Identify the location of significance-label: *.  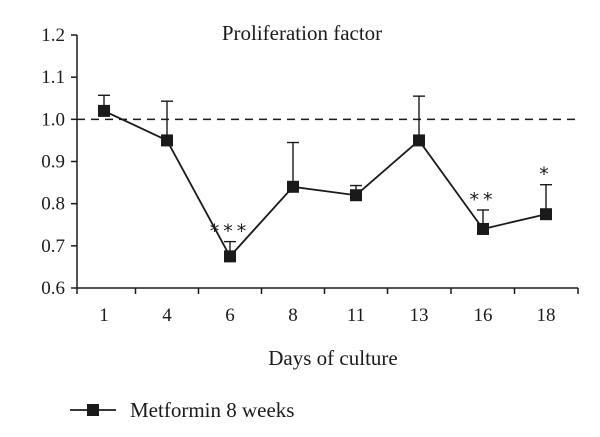
(546, 175).